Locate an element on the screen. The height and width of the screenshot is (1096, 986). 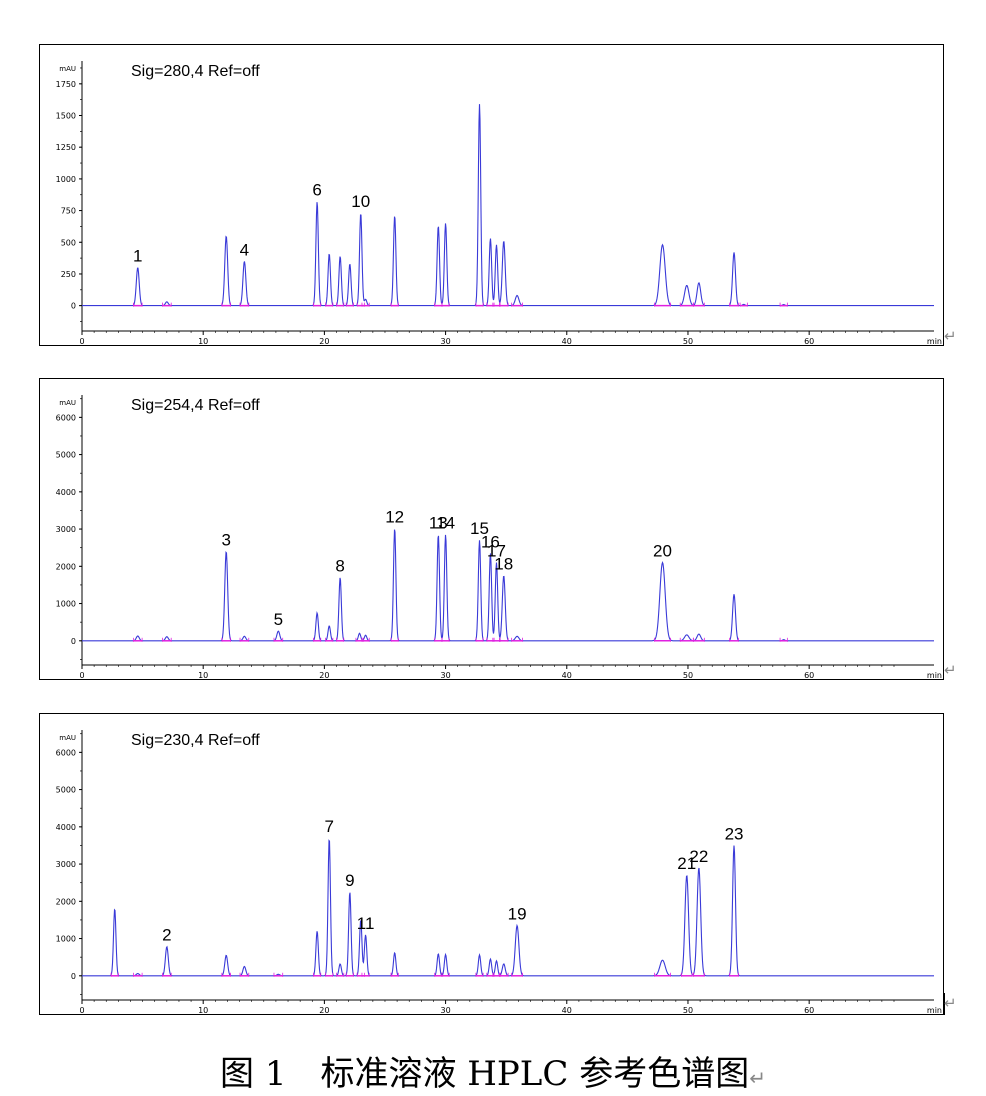
signal-title: Sig=254,4 Ref=off is located at coordinates (195, 405).